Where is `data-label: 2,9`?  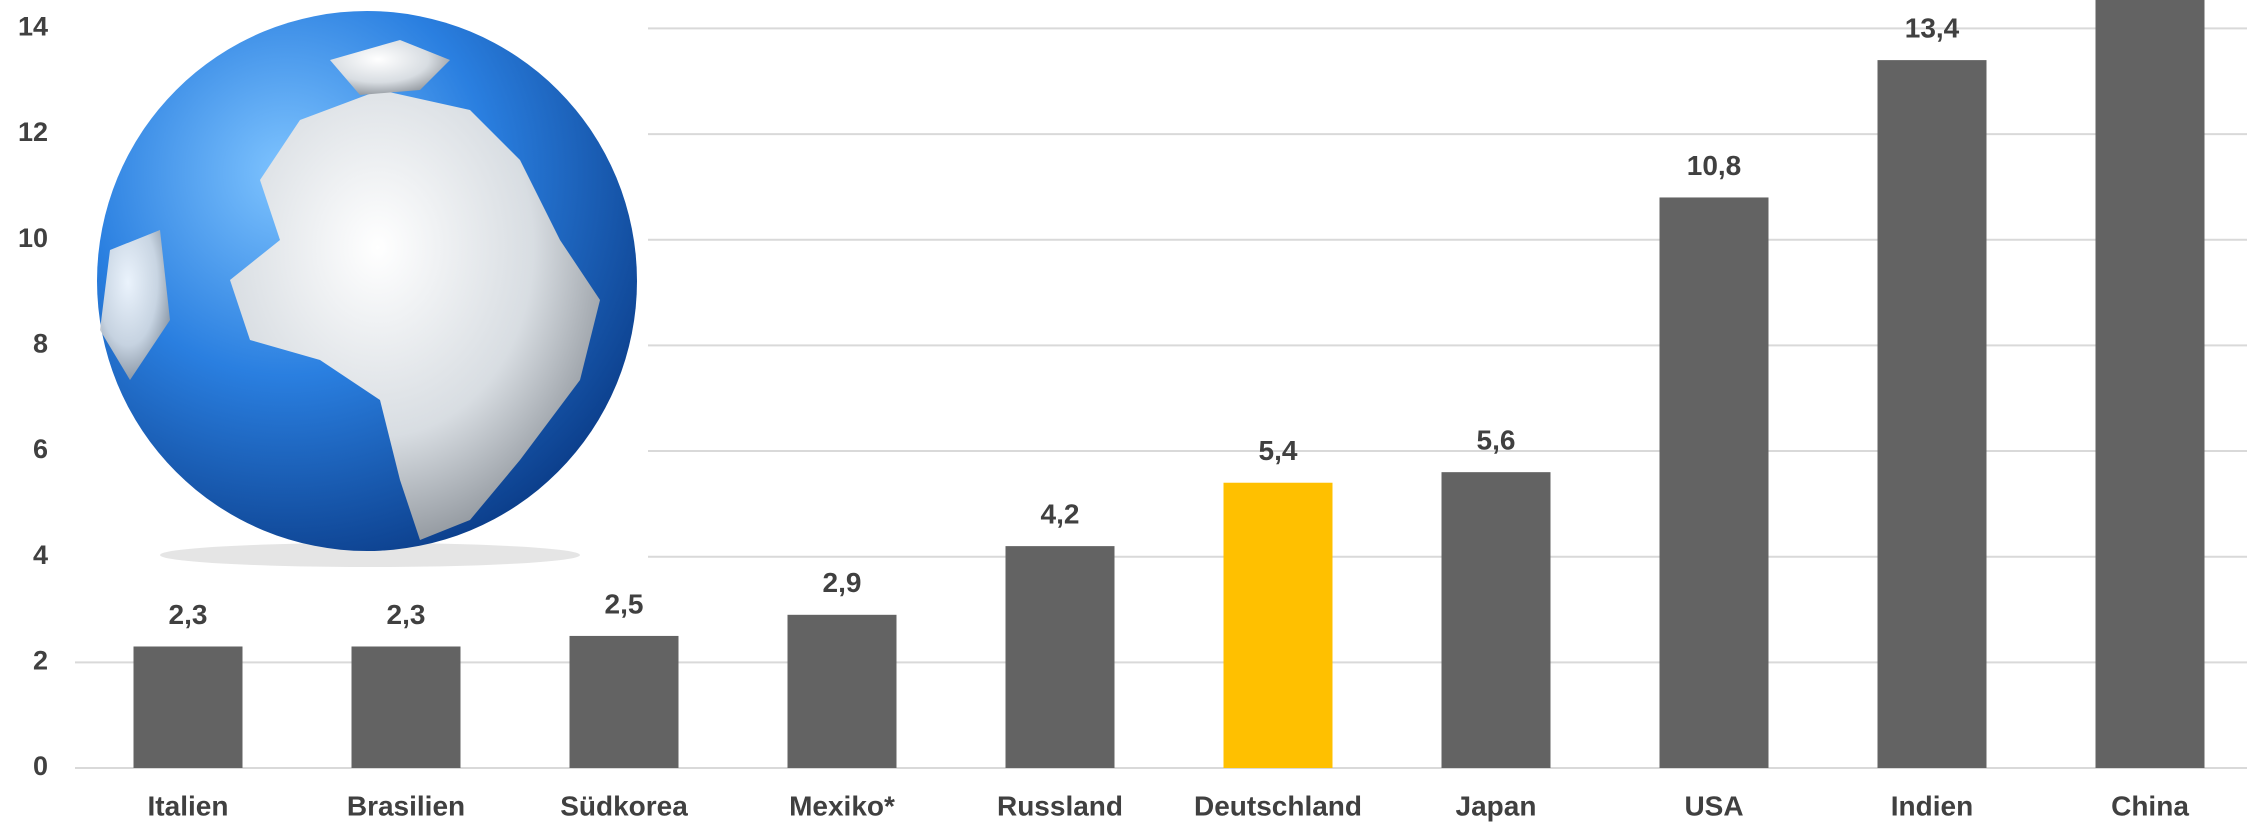
data-label: 2,9 is located at coordinates (842, 582).